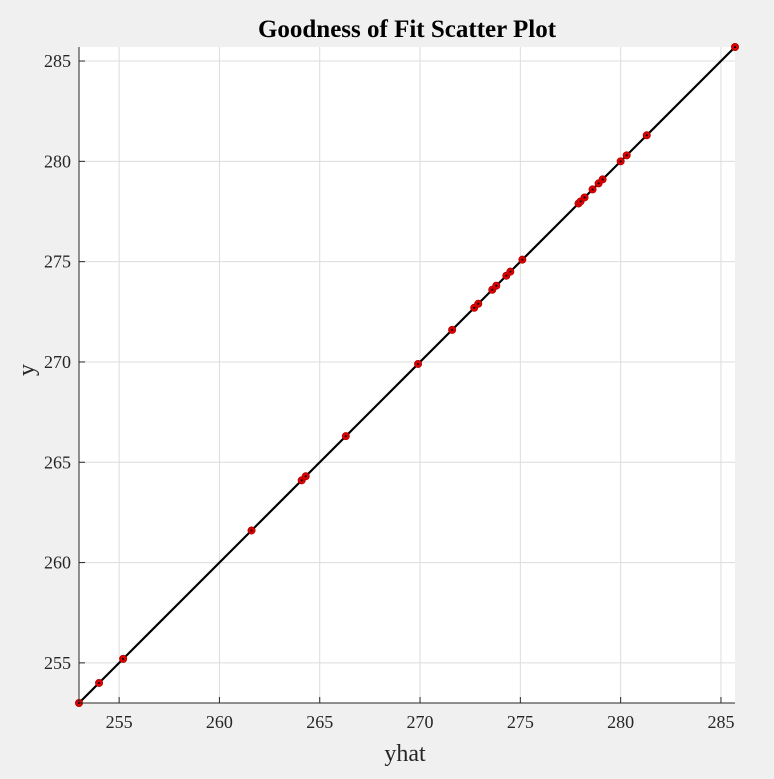 The width and height of the screenshot is (774, 779). What do you see at coordinates (57, 61) in the screenshot?
I see `y-tick-label: 285` at bounding box center [57, 61].